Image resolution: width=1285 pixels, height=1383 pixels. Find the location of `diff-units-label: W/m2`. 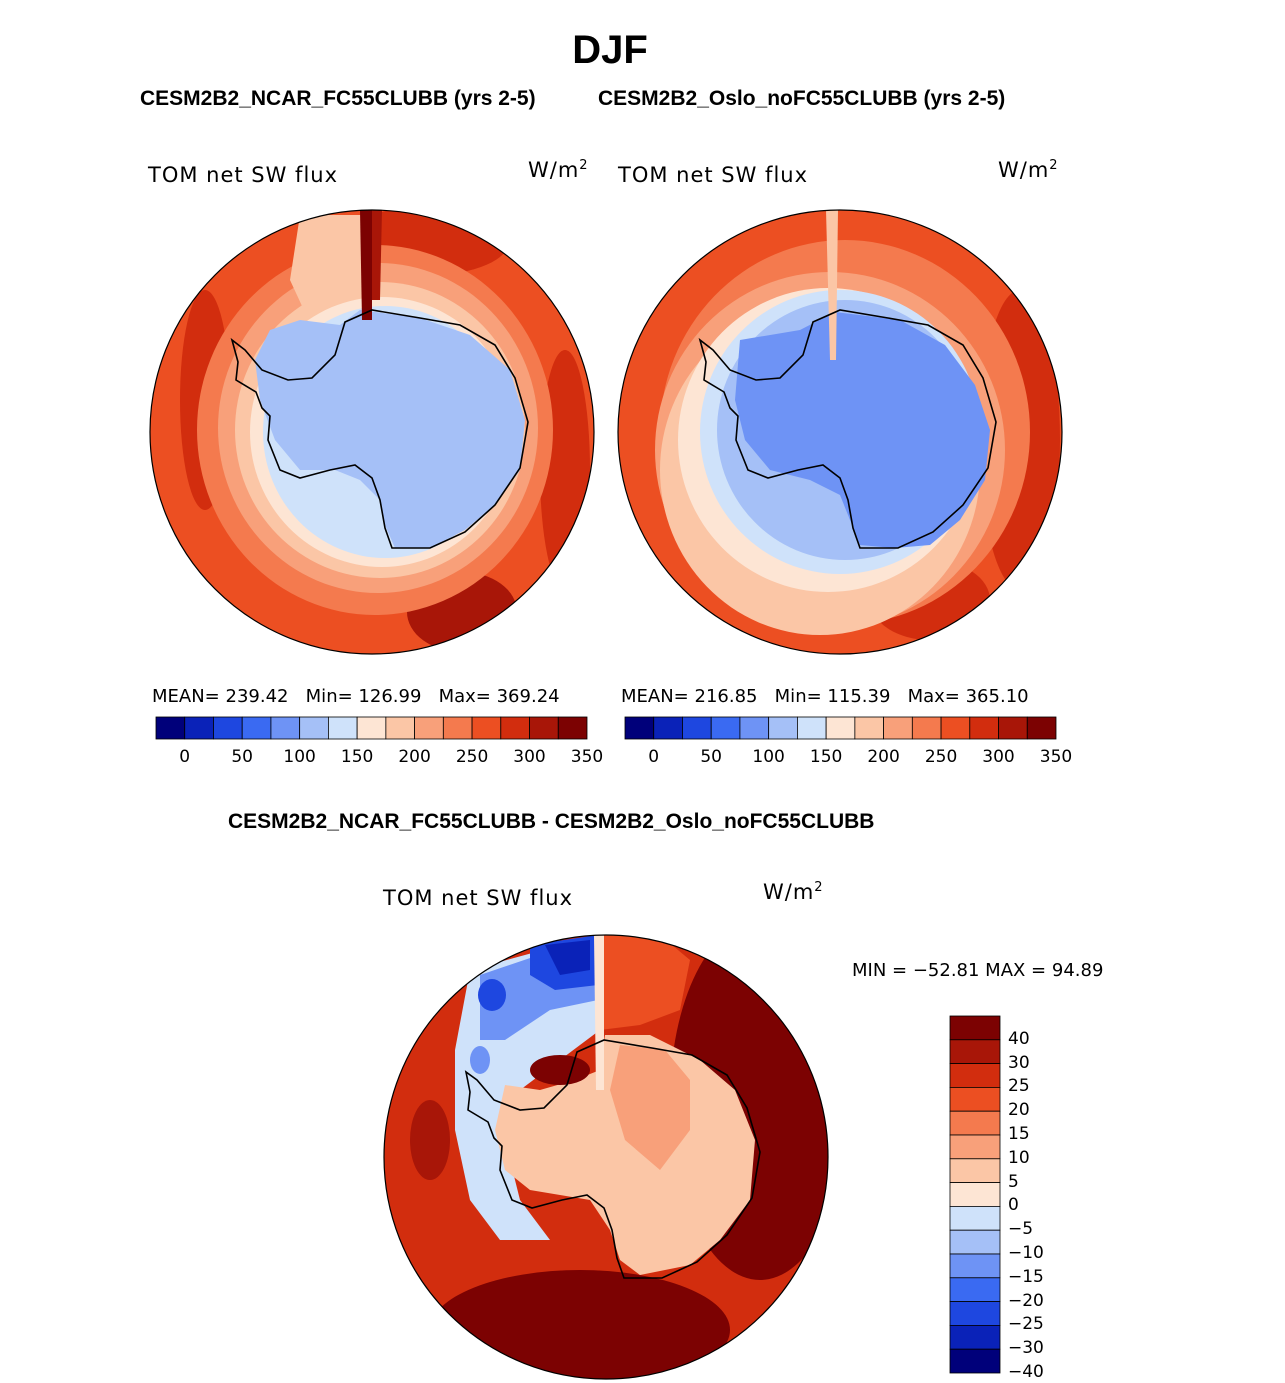

diff-units-label: W/m2 is located at coordinates (793, 892).